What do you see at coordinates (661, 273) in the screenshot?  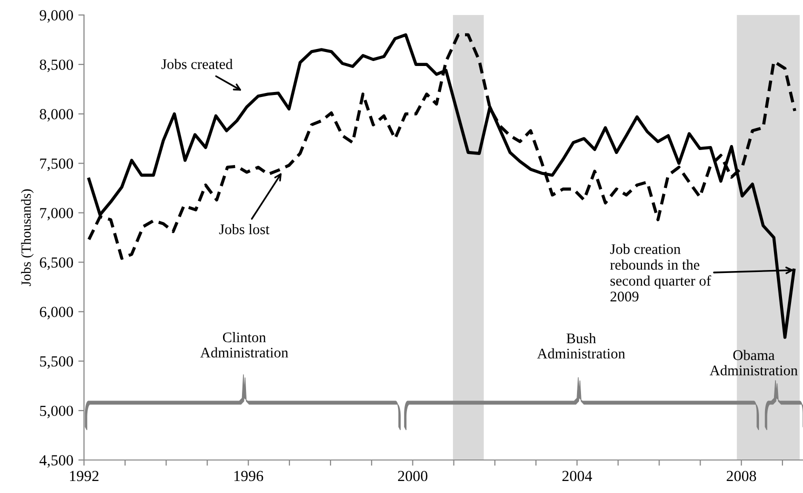 I see `annotation: Job creation rebounds in the second quarter of 2009` at bounding box center [661, 273].